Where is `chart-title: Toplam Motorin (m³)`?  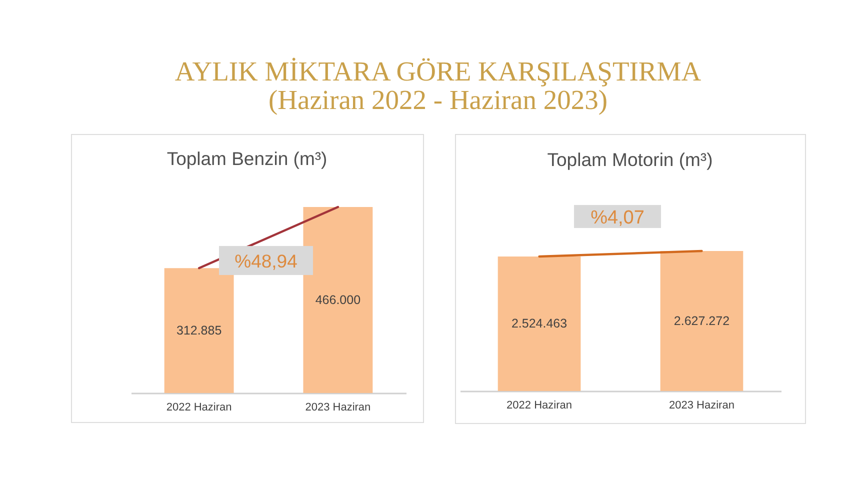 chart-title: Toplam Motorin (m³) is located at coordinates (630, 159).